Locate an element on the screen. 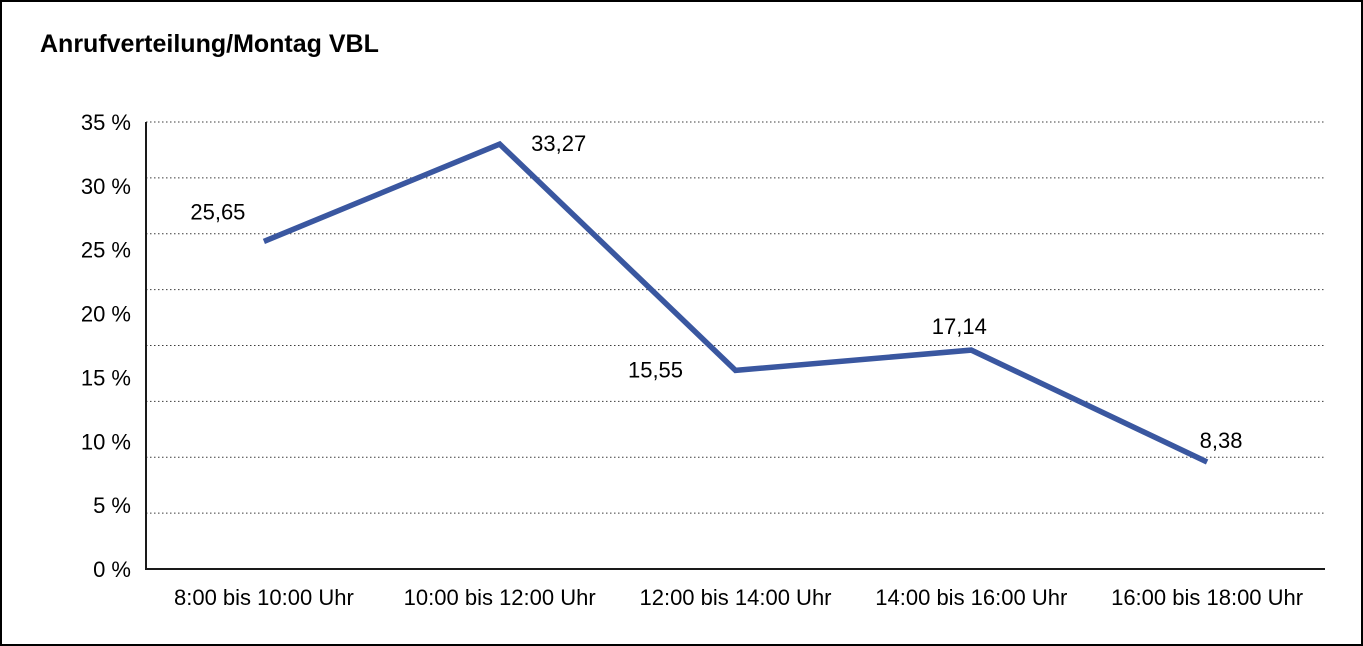 Image resolution: width=1363 pixels, height=646 pixels. y-axis-tick-label: 25 % is located at coordinates (106, 250).